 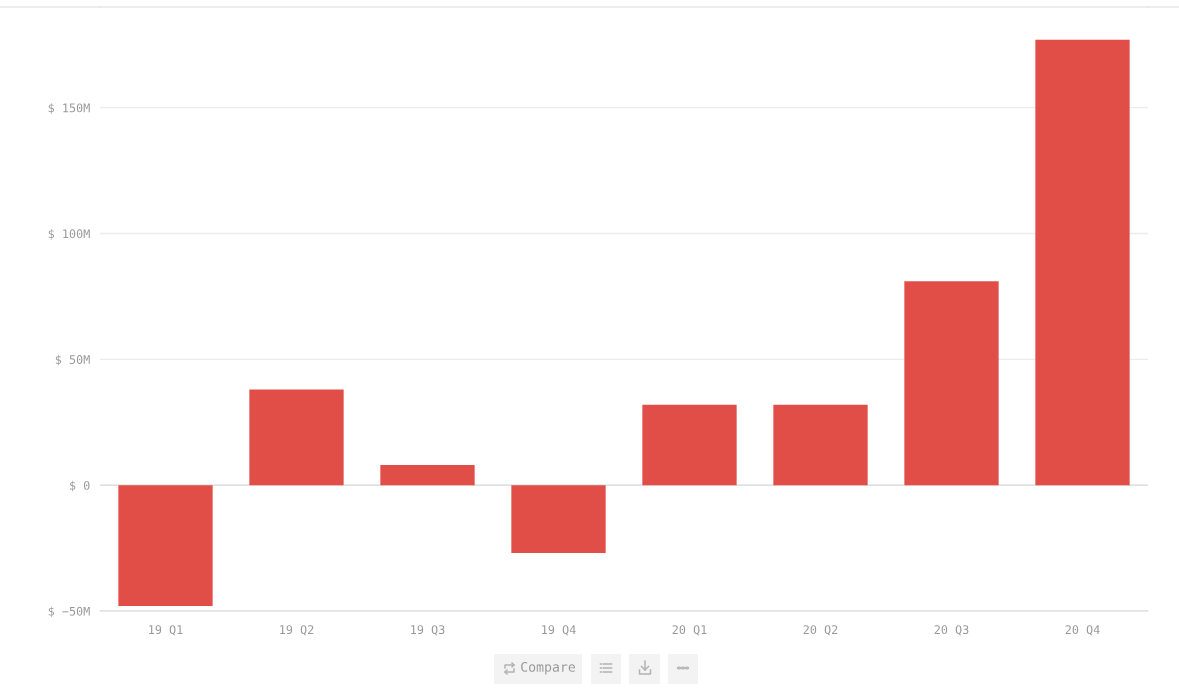 What do you see at coordinates (69, 234) in the screenshot?
I see `y-tick-label: $ 100M` at bounding box center [69, 234].